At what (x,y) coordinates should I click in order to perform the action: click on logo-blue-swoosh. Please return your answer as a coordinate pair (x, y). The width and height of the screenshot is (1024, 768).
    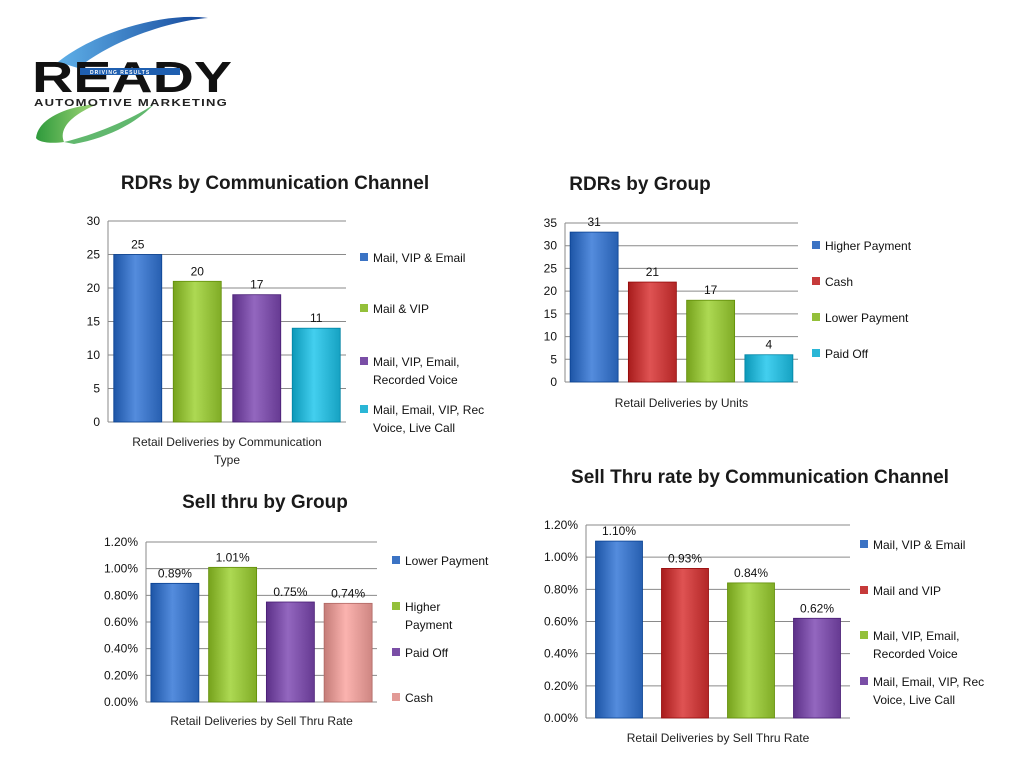
    Looking at the image, I should click on (133, 42).